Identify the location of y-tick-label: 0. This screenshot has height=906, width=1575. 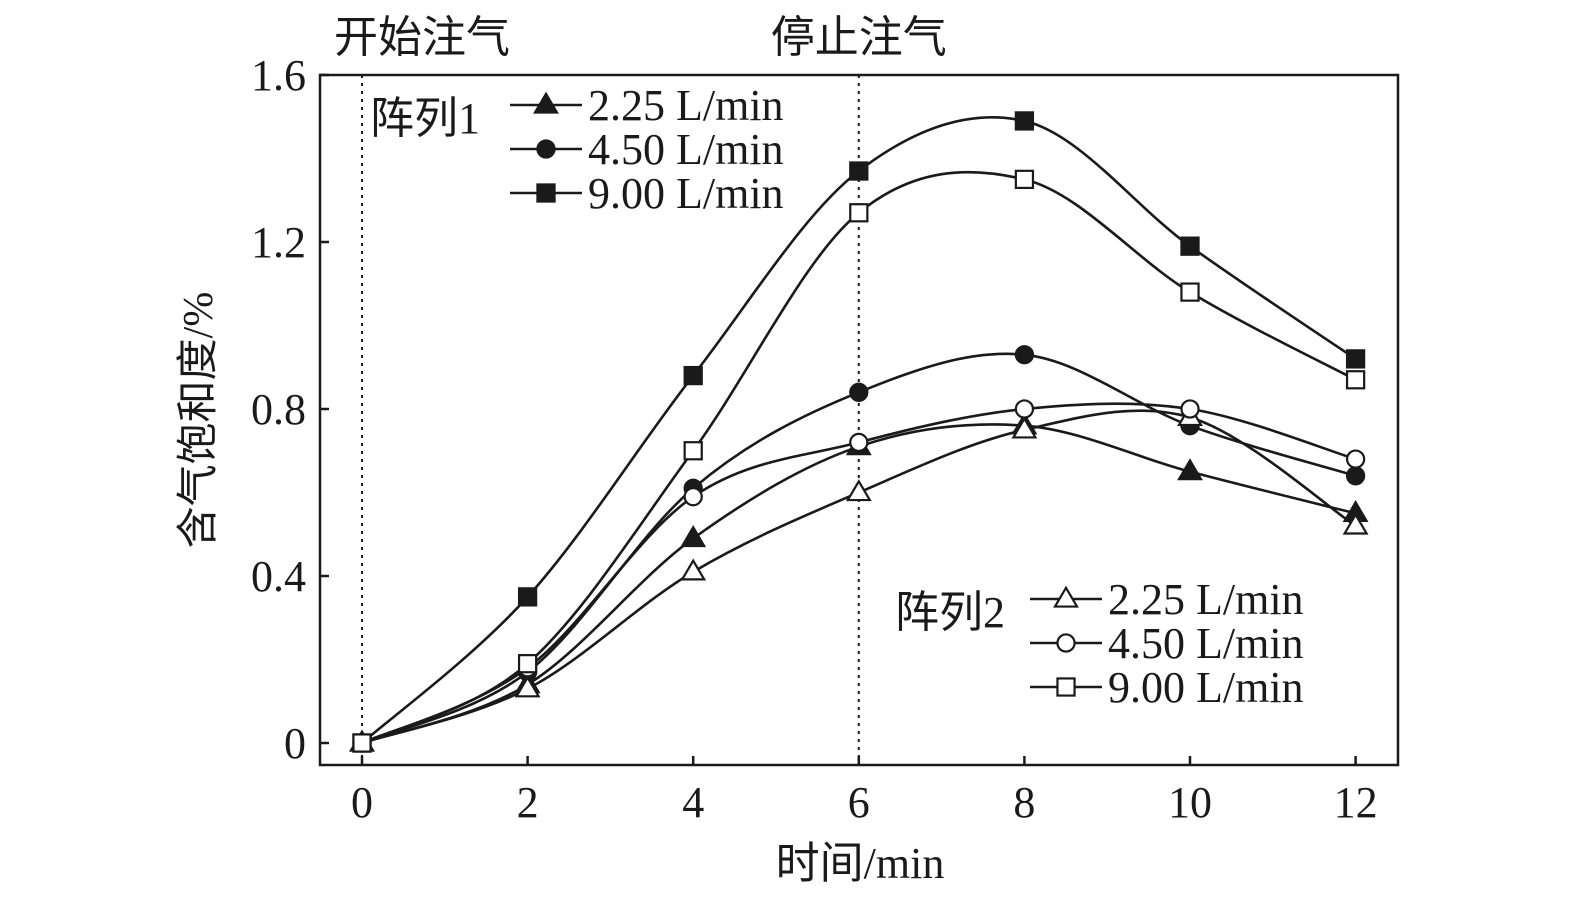
(295, 743).